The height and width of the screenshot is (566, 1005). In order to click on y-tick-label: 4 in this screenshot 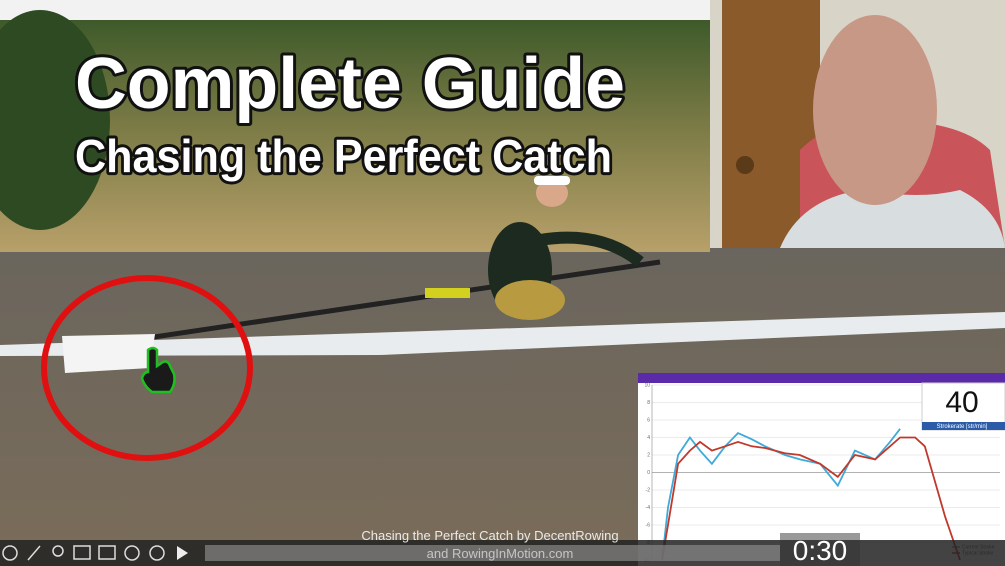, I will do `click(648, 438)`.